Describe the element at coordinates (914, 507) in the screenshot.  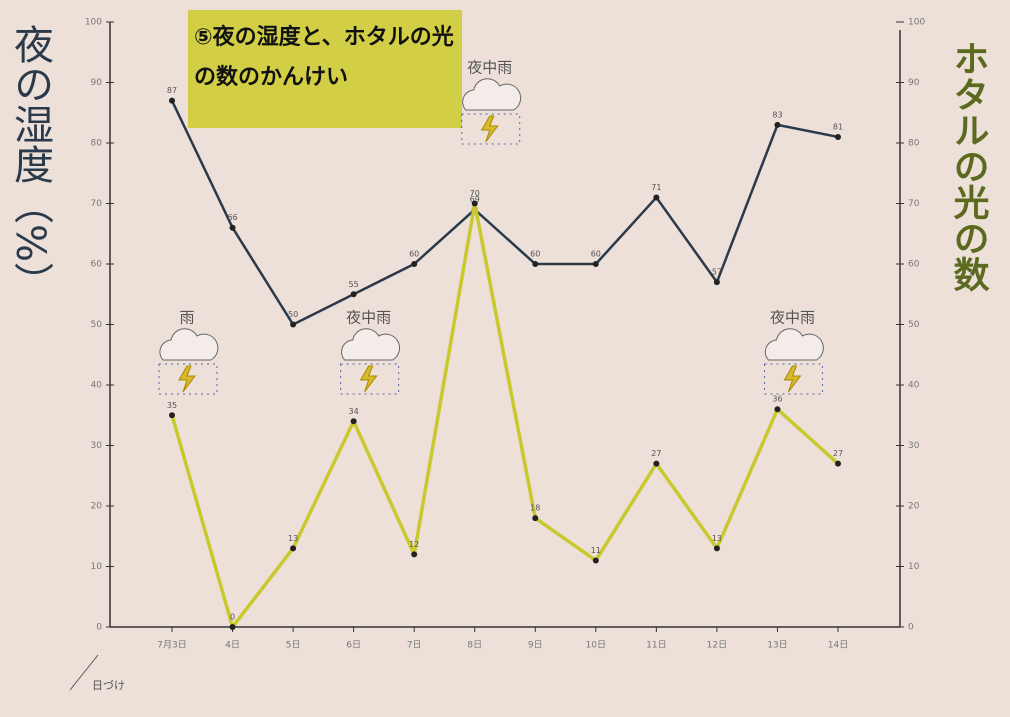
I see `y2-tick-label: 20` at that location.